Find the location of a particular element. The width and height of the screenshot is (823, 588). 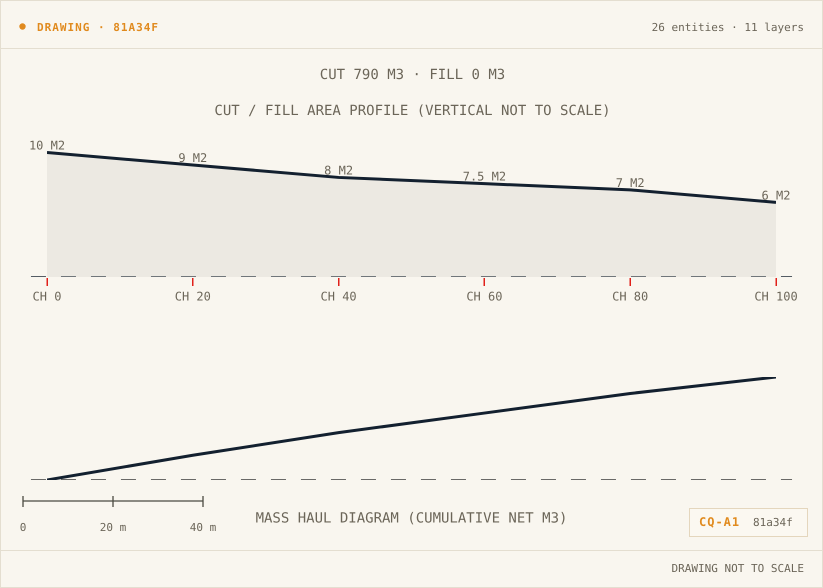

text: 81a34f is located at coordinates (773, 522).